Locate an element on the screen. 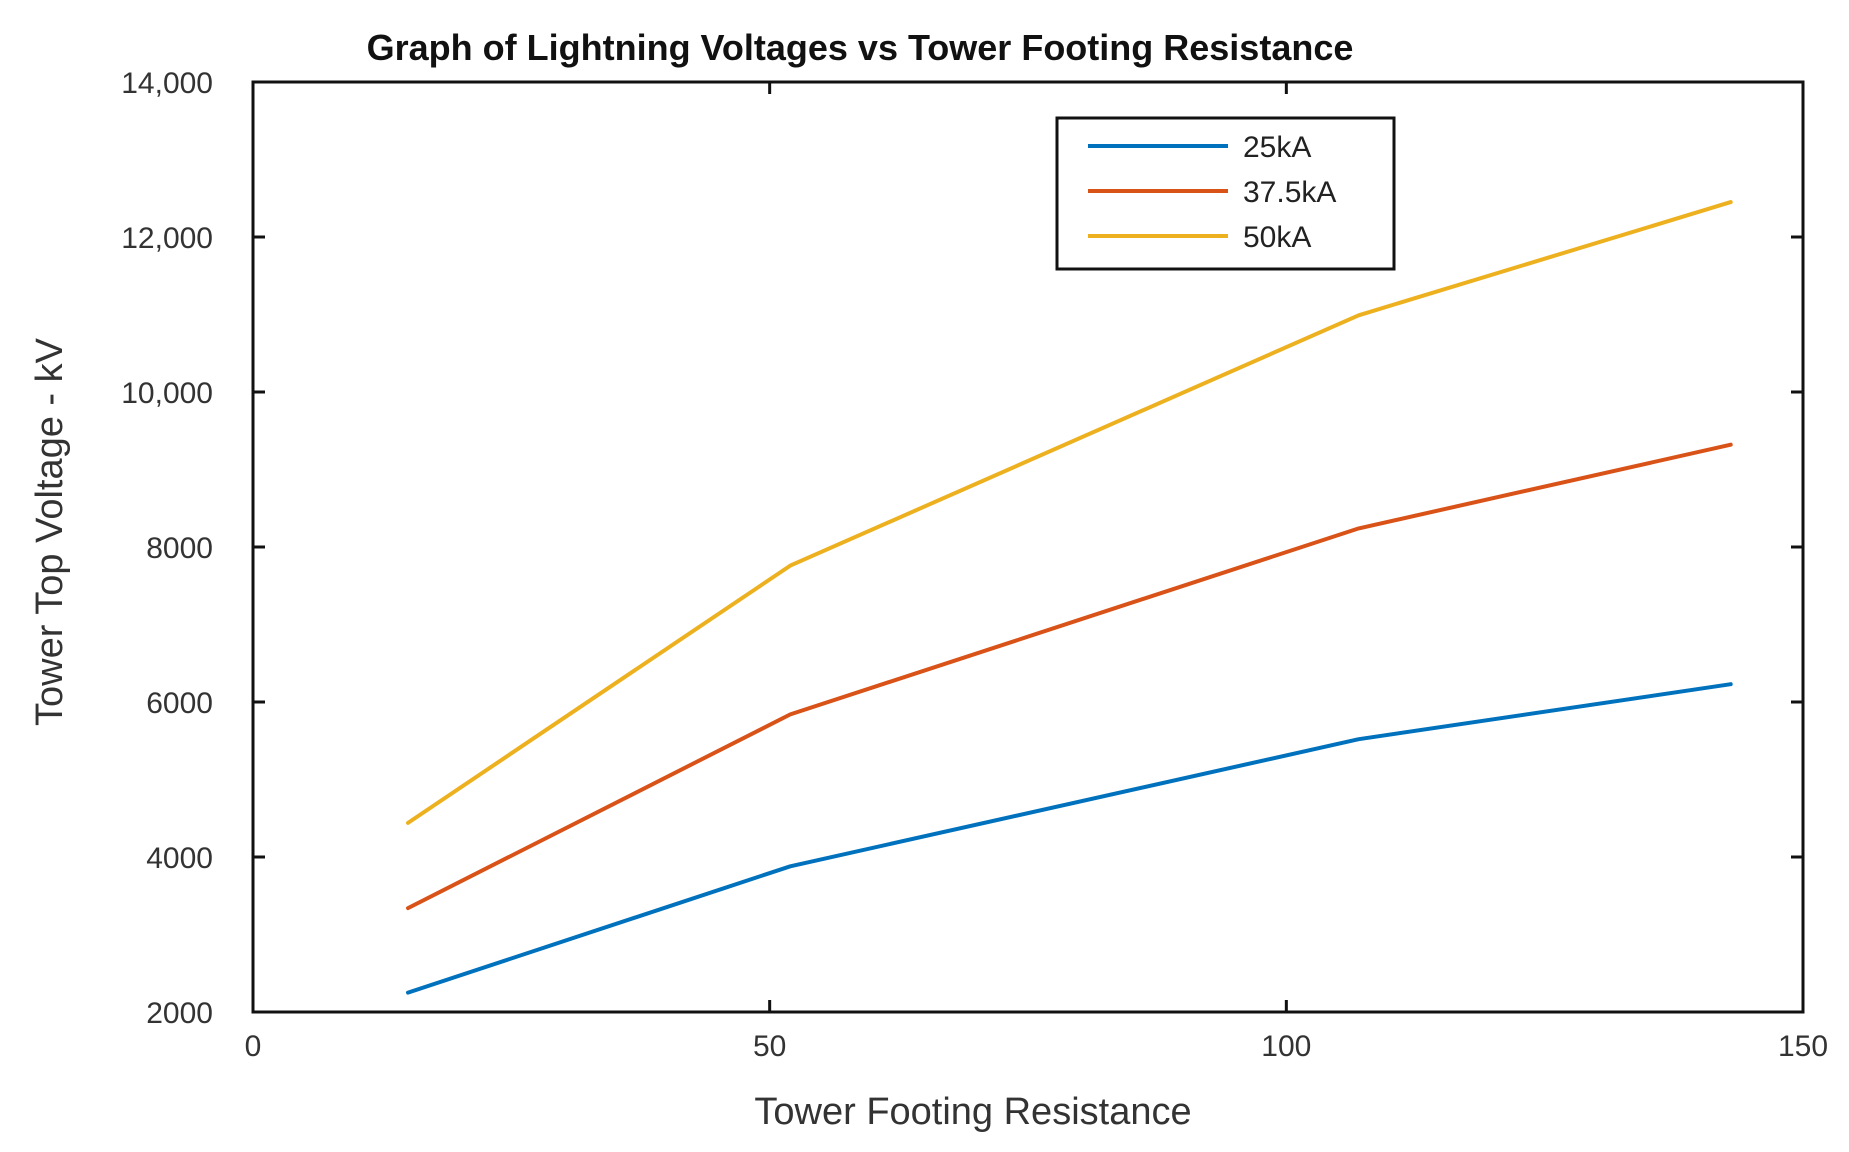 This screenshot has height=1152, width=1849. x-tick-label: 0 is located at coordinates (253, 1046).